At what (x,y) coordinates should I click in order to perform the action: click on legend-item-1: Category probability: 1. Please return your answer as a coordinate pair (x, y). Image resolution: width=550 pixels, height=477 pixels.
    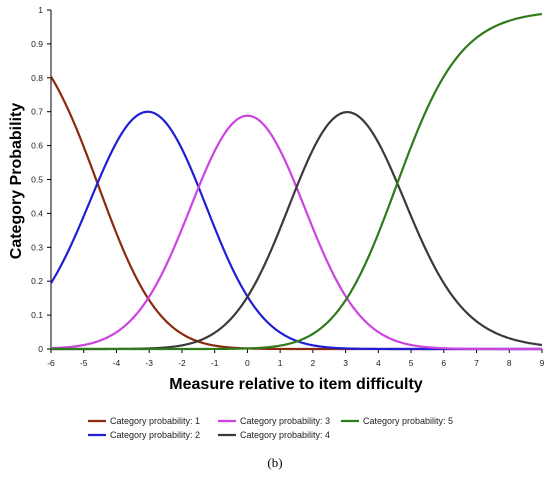
    Looking at the image, I should click on (144, 421).